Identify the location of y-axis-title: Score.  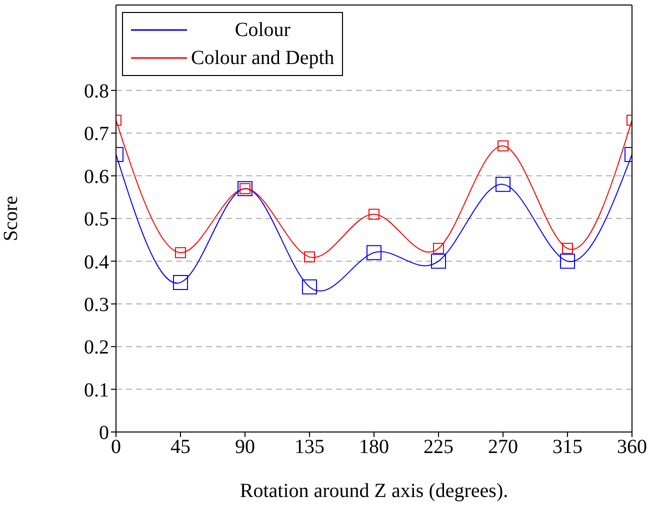
(11, 219).